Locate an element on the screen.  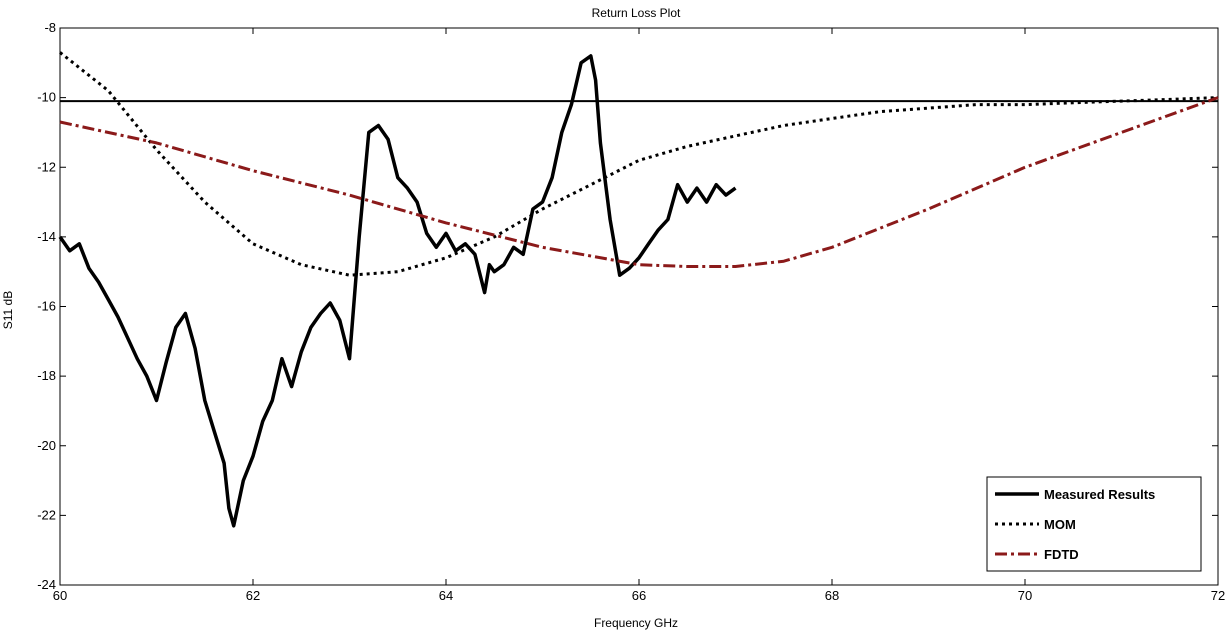
y-tick-label: -8 is located at coordinates (50, 27).